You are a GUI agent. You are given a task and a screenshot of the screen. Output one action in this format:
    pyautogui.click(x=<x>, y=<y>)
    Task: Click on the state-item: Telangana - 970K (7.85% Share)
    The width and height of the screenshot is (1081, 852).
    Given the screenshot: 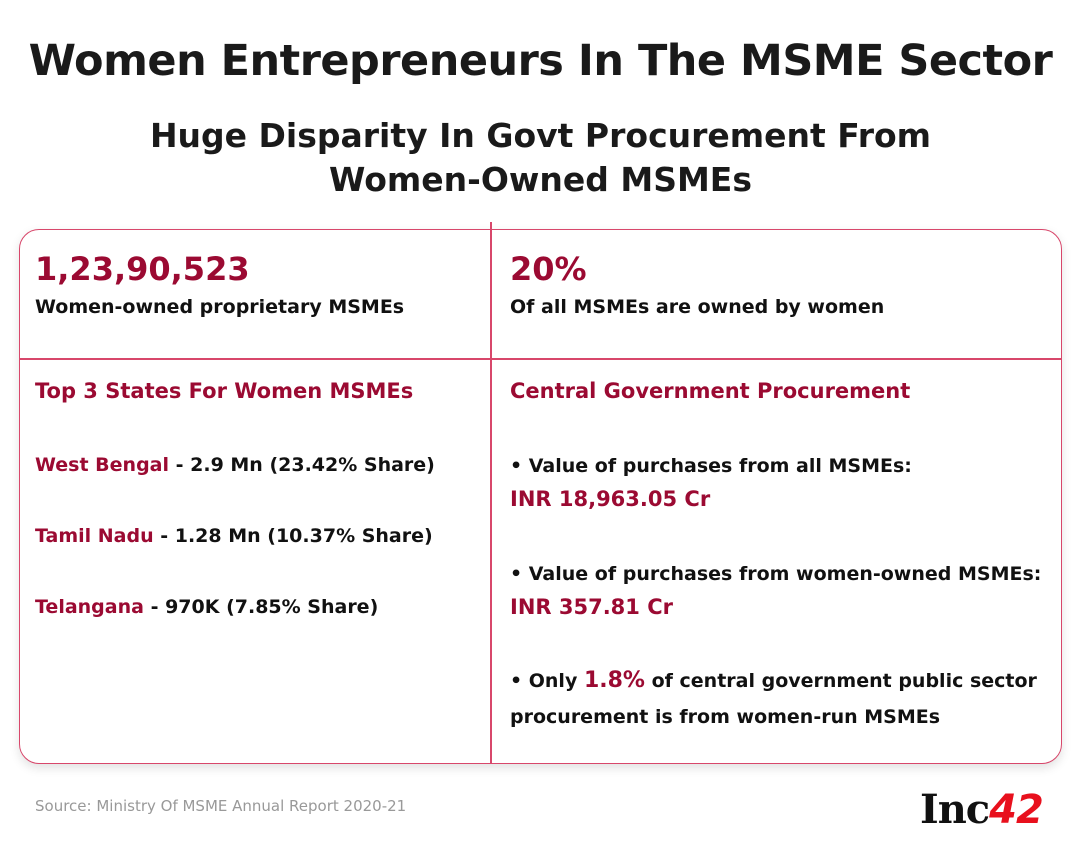 What is the action you would take?
    pyautogui.click(x=206, y=607)
    